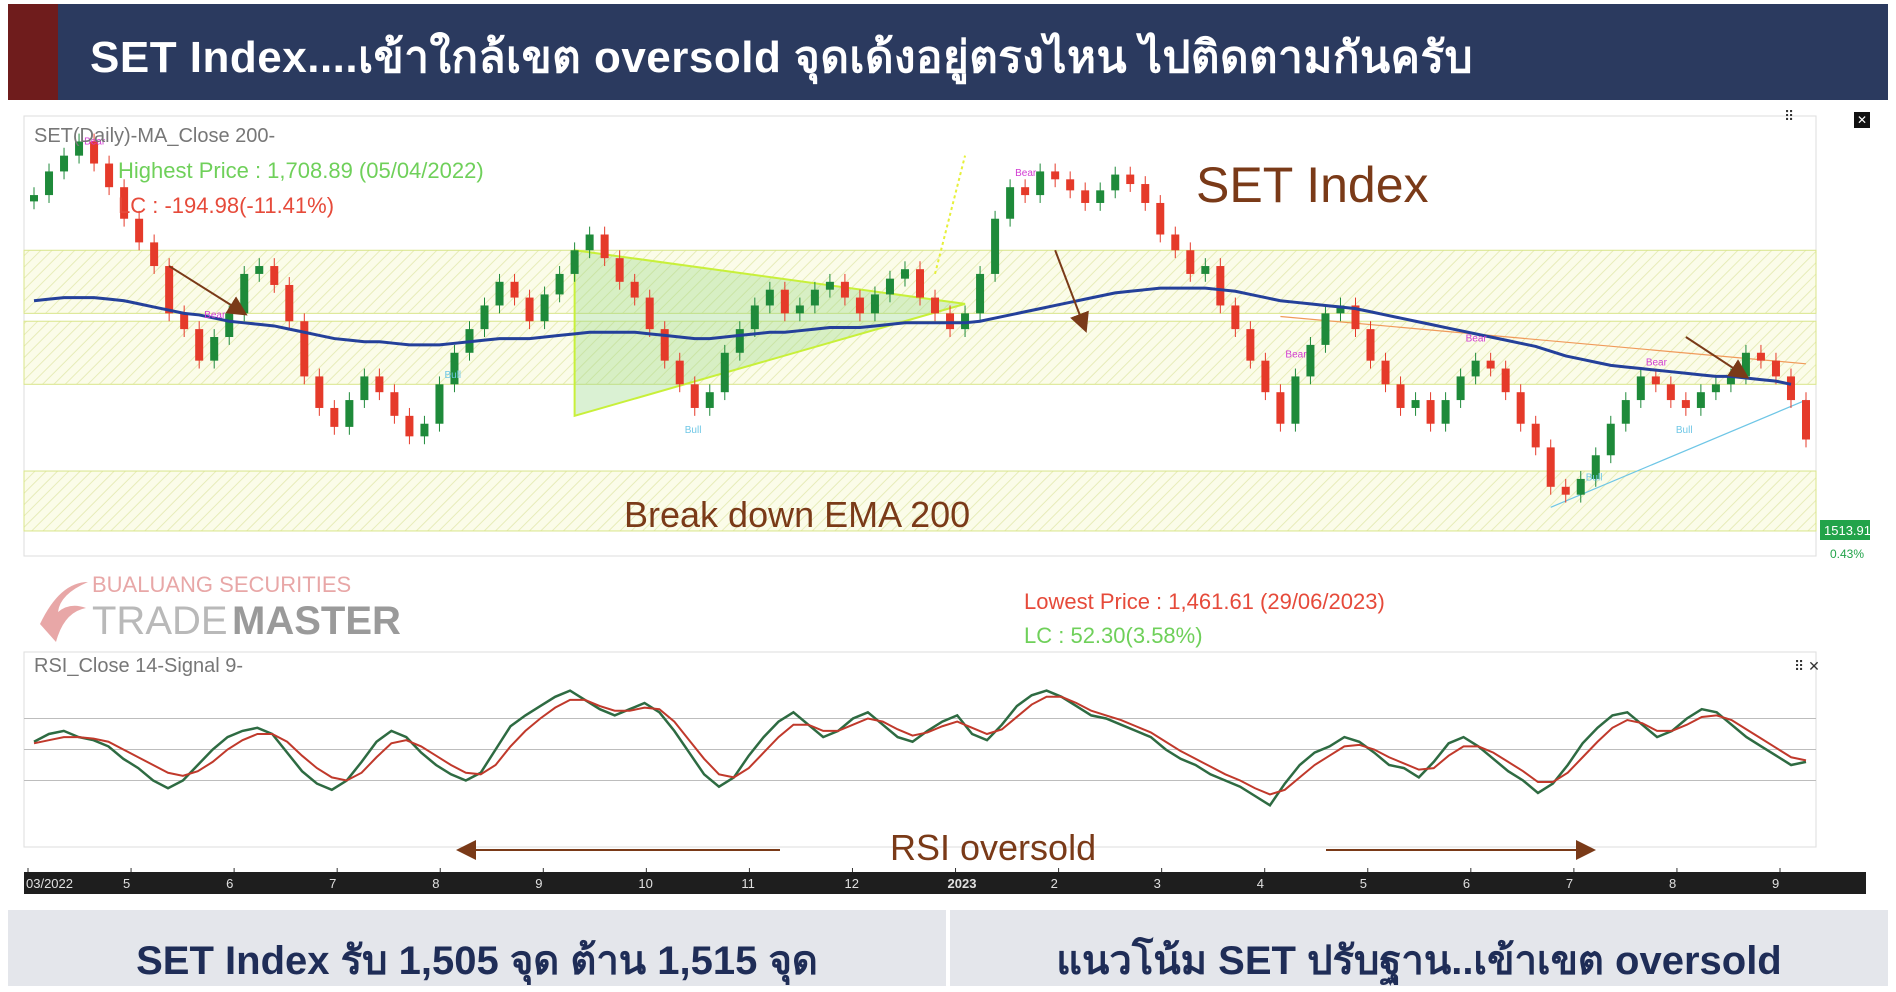 Image resolution: width=1896 pixels, height=992 pixels. Describe the element at coordinates (316, 621) in the screenshot. I see `watermark-line2b: MASTER` at that location.